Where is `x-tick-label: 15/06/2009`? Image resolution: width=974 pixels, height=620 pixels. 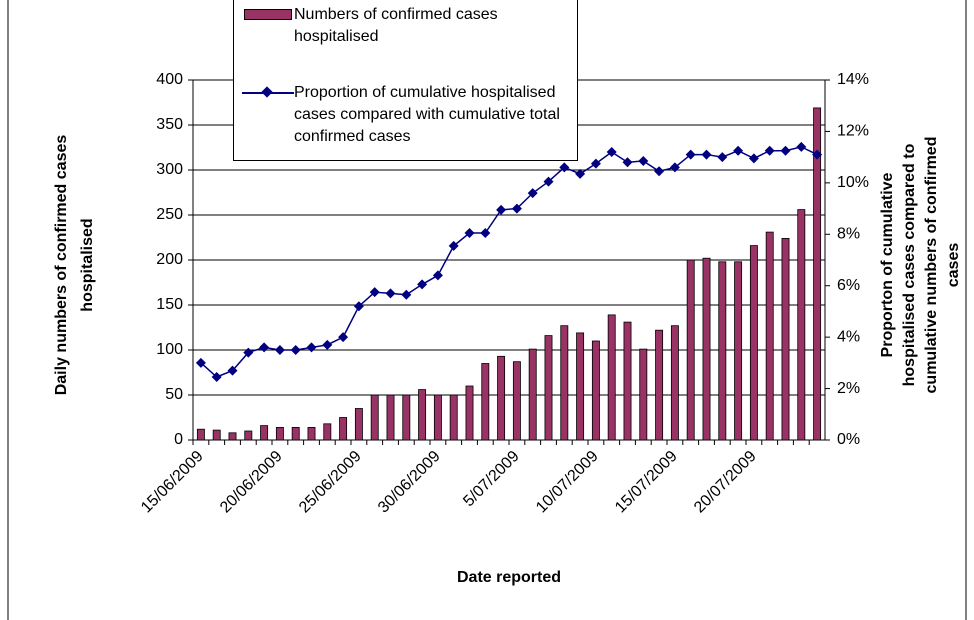 x-tick-label: 15/06/2009 is located at coordinates (172, 482).